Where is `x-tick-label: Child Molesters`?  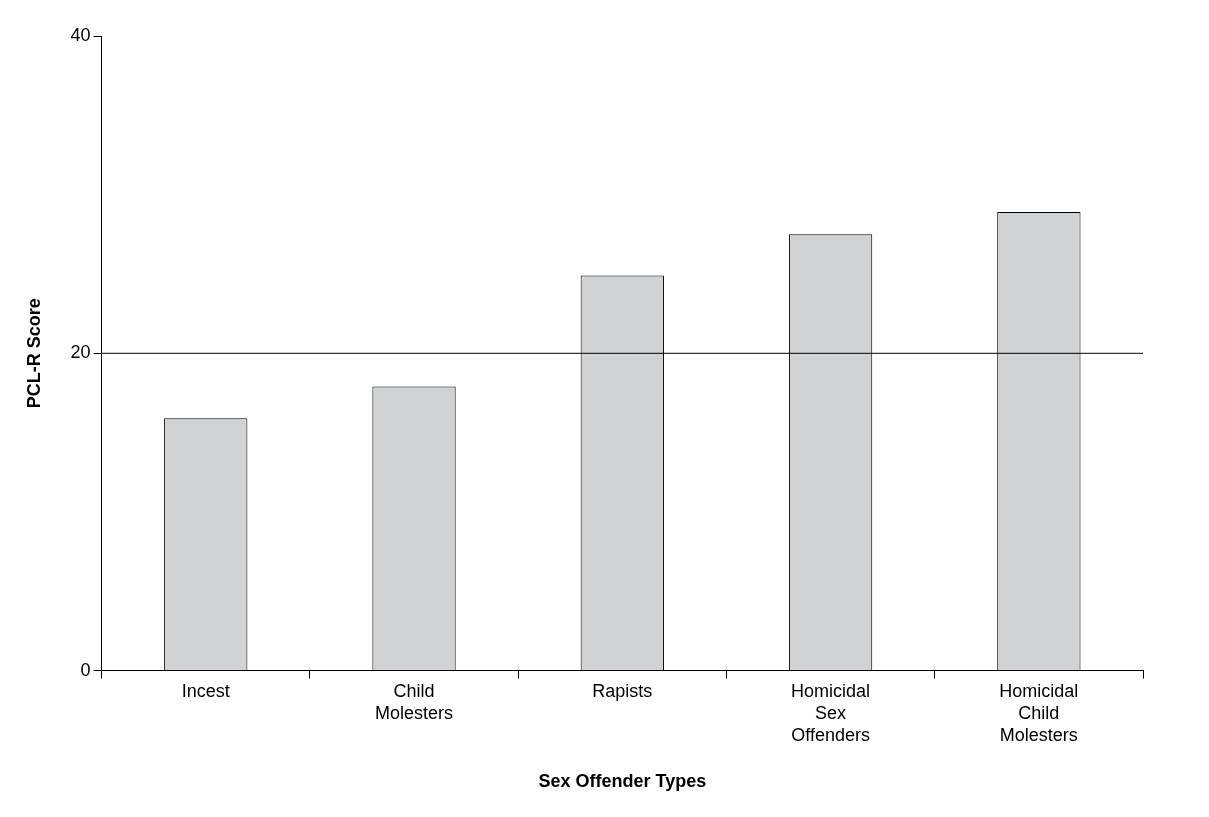
x-tick-label: Child Molesters is located at coordinates (414, 702).